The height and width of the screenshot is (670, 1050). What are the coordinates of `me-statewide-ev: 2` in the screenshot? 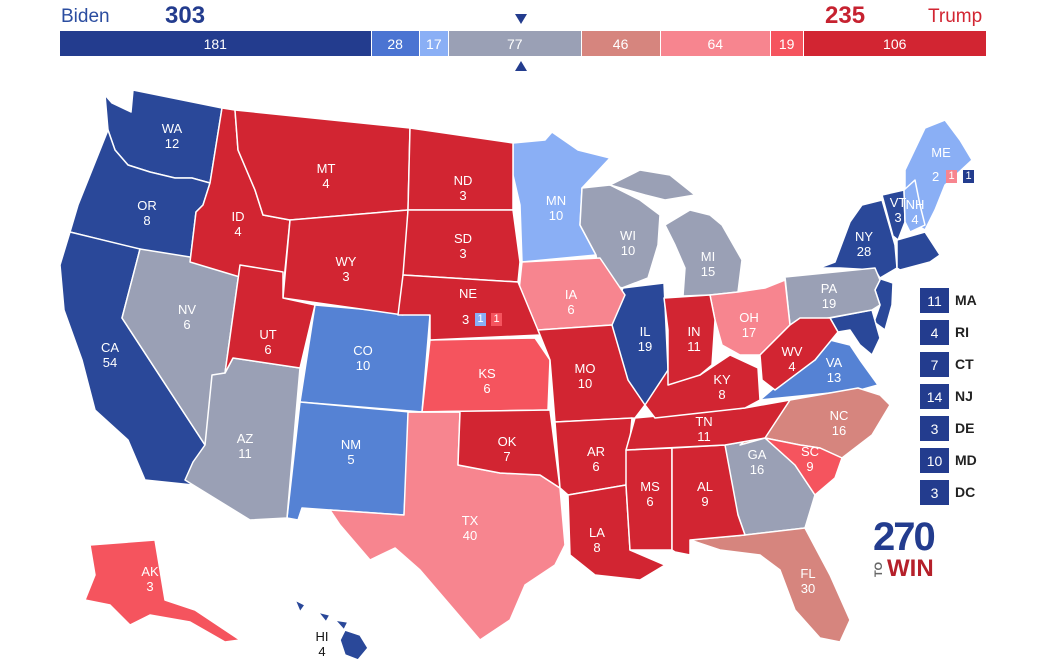 It's located at (936, 176).